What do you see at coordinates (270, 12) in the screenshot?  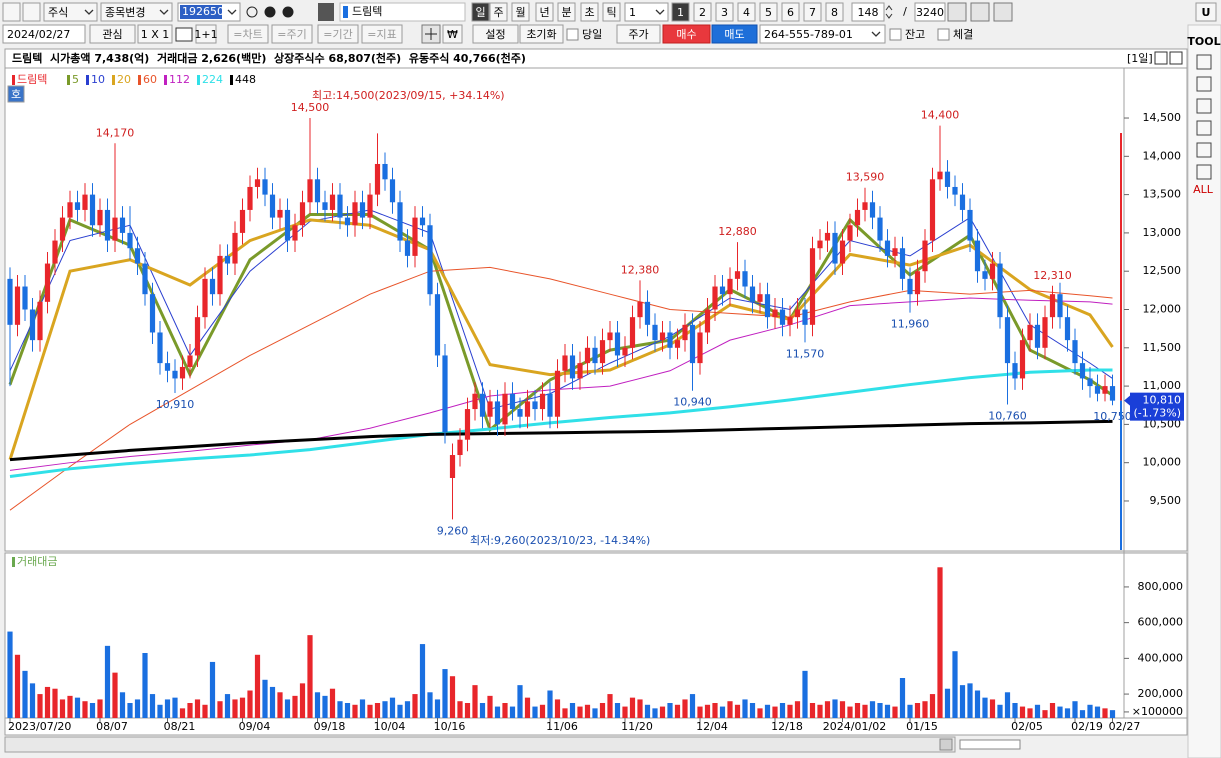 I see `star-icon` at bounding box center [270, 12].